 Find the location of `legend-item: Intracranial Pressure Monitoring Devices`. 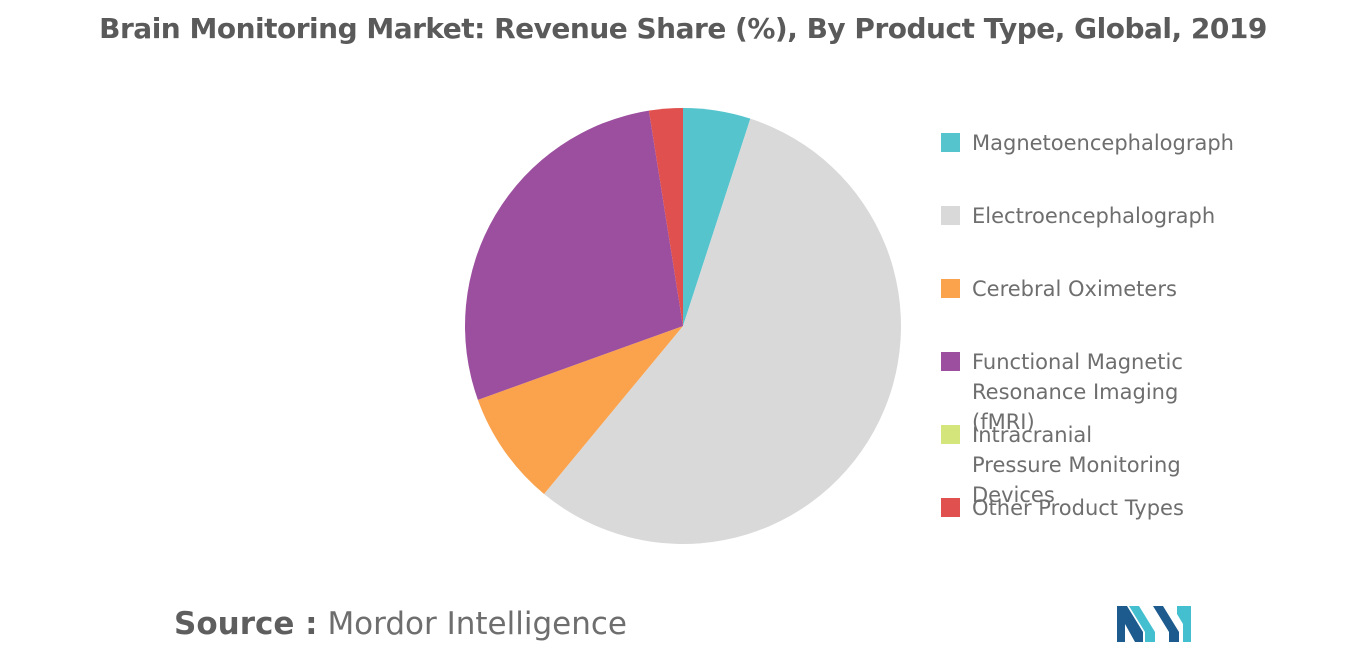

legend-item: Intracranial Pressure Monitoring Devices is located at coordinates (1064, 465).